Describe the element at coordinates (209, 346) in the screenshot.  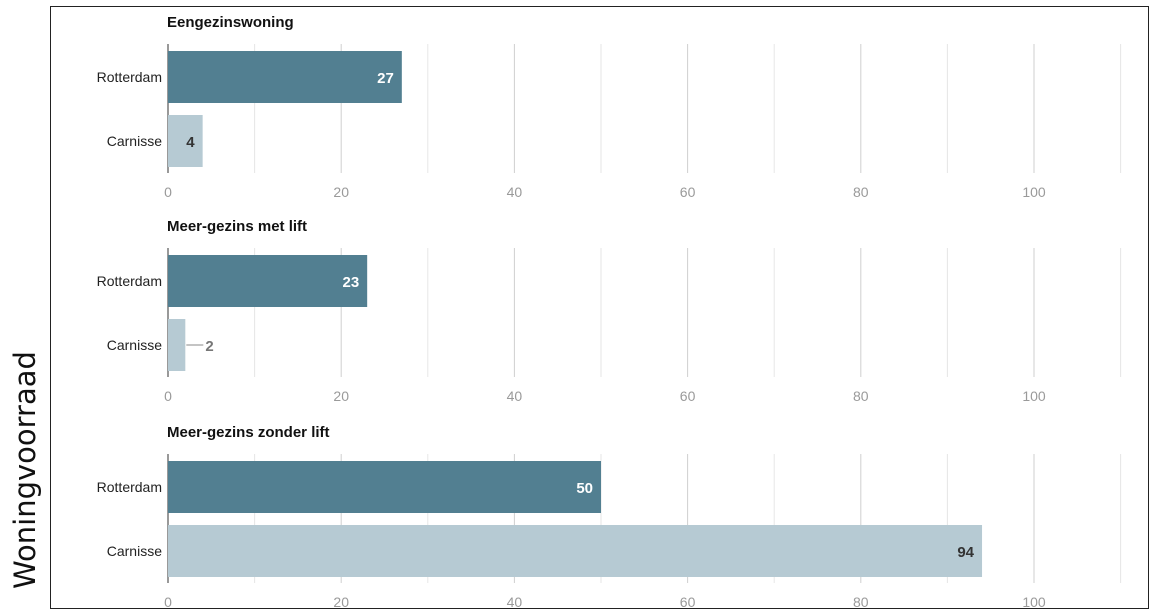
I see `data-label: 2` at that location.